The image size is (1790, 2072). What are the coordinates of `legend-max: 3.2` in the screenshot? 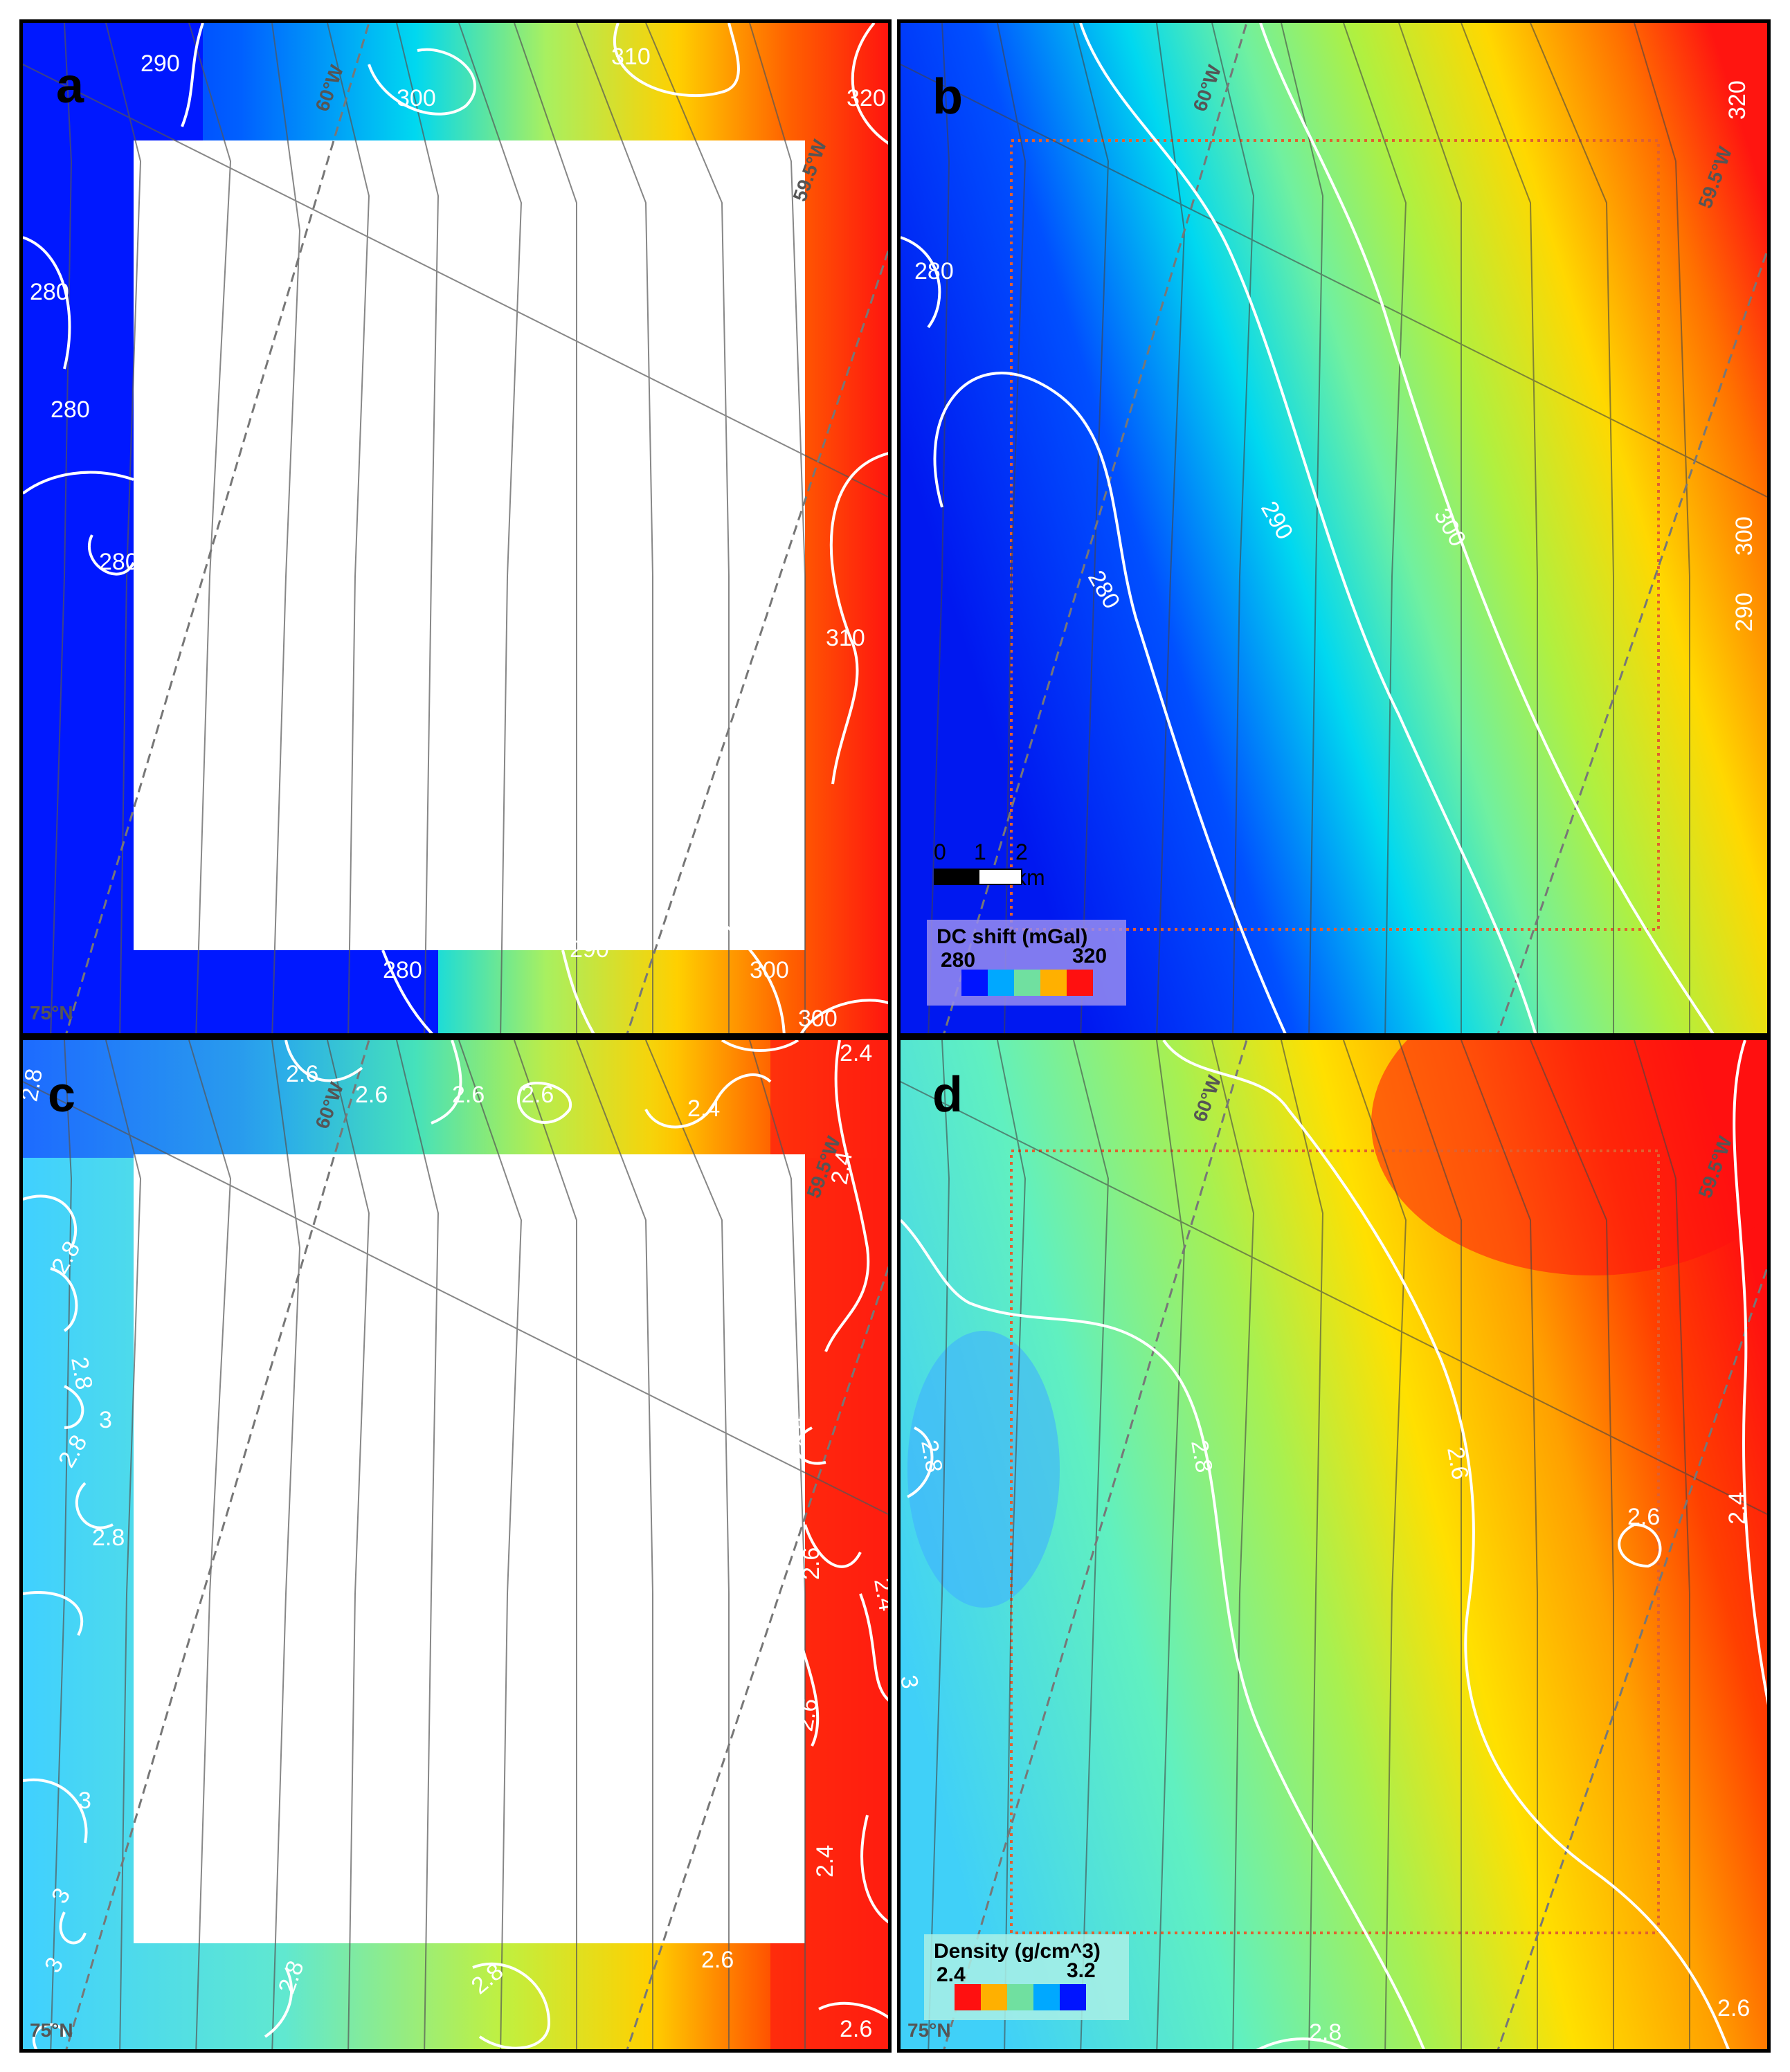 It's located at (1081, 1970).